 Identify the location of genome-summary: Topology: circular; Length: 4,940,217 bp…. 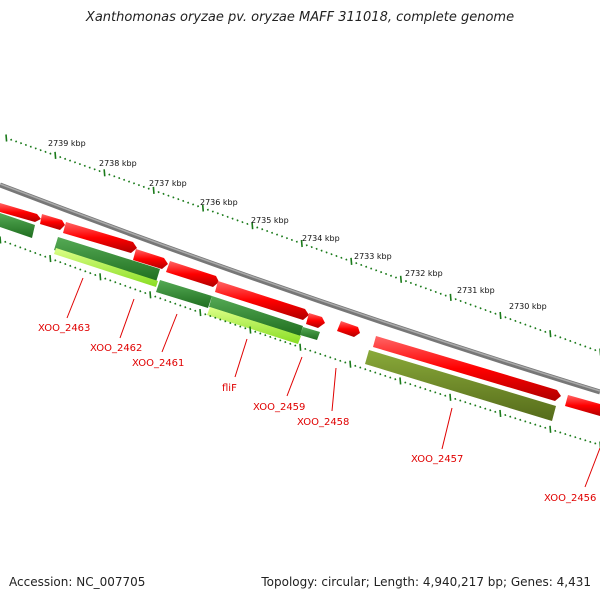
(426, 582).